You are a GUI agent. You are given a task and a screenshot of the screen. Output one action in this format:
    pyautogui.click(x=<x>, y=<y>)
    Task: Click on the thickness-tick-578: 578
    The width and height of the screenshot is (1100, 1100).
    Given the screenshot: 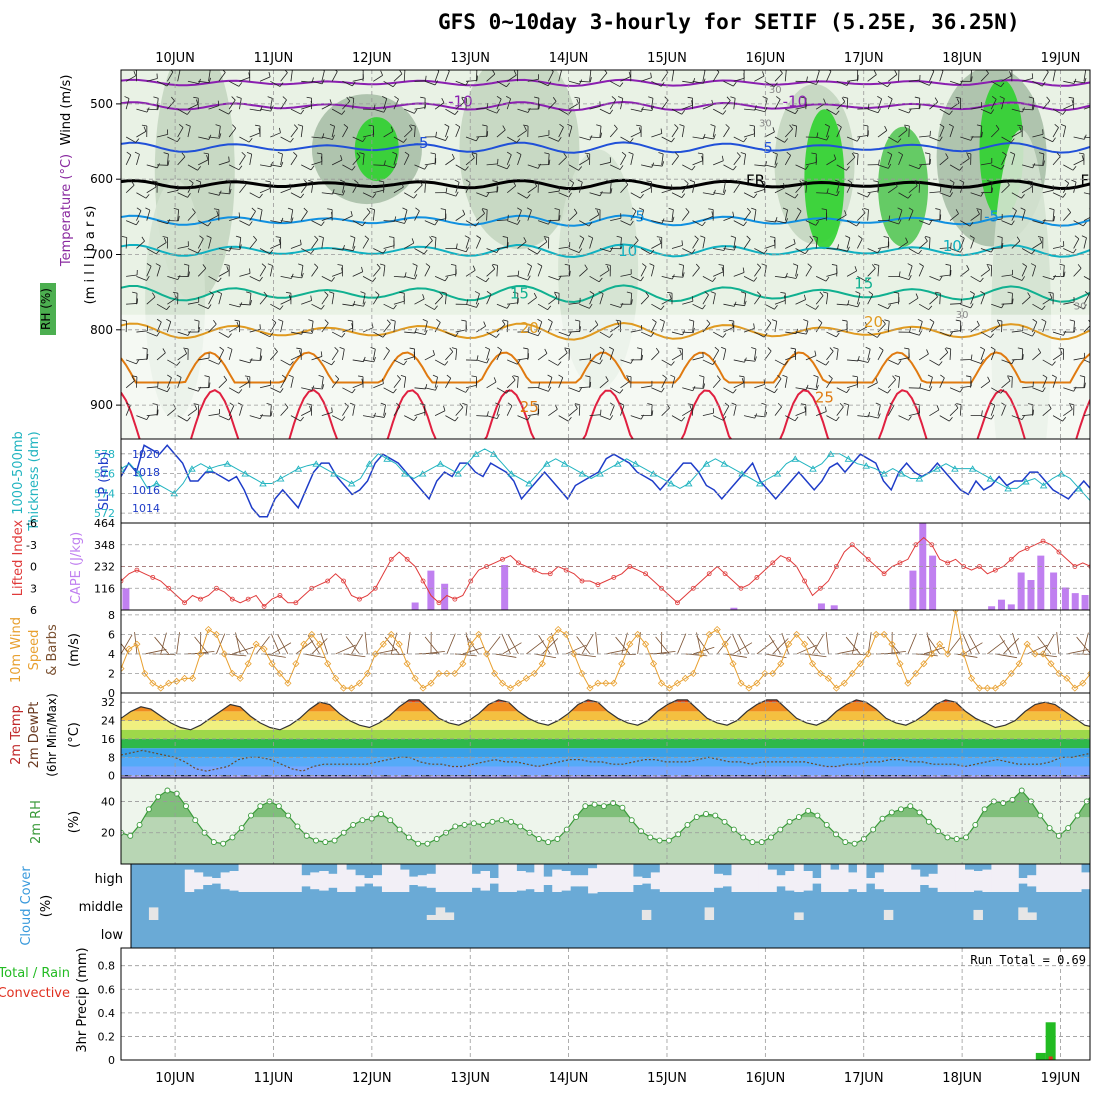 What is the action you would take?
    pyautogui.click(x=104, y=454)
    